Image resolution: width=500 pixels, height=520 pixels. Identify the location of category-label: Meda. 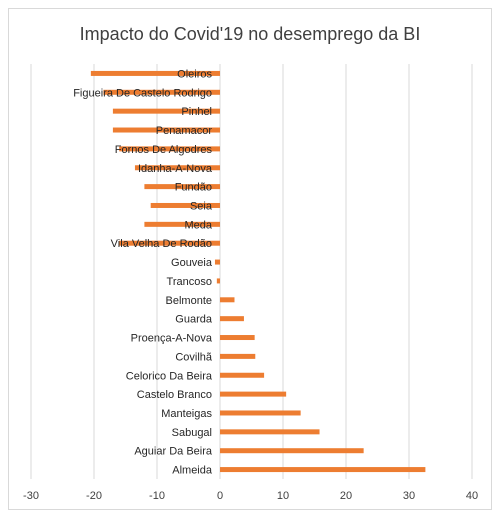
(198, 225).